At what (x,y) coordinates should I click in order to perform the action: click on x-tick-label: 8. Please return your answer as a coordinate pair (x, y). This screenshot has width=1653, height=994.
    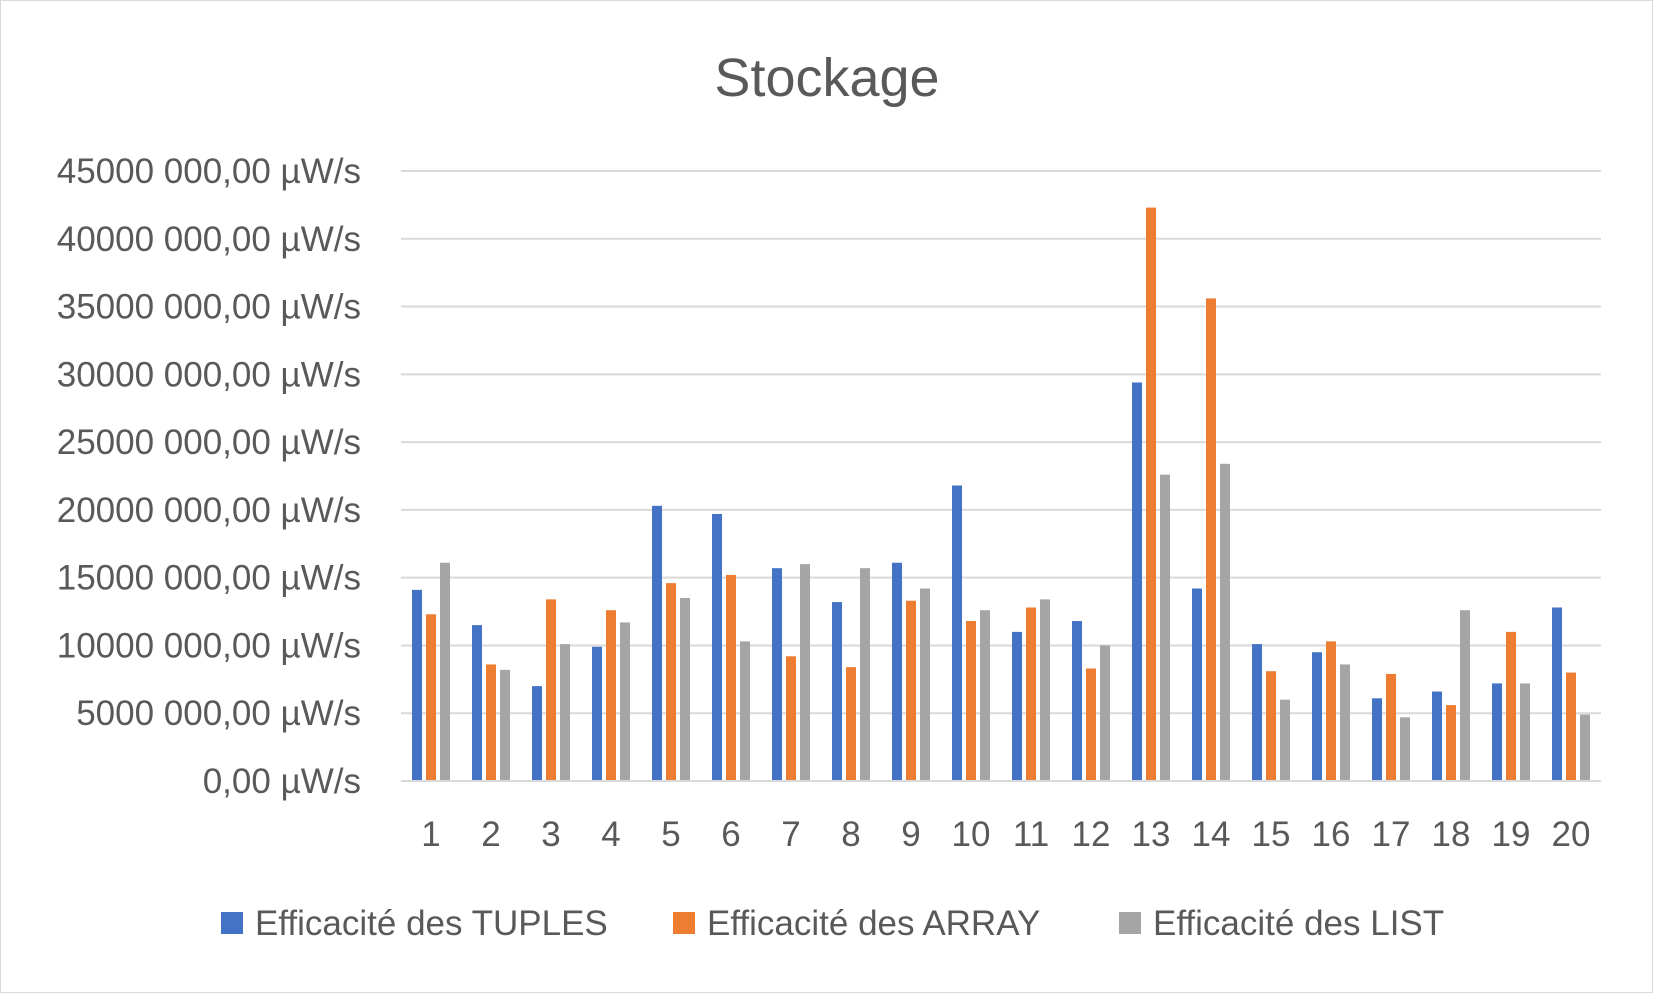
    Looking at the image, I should click on (850, 834).